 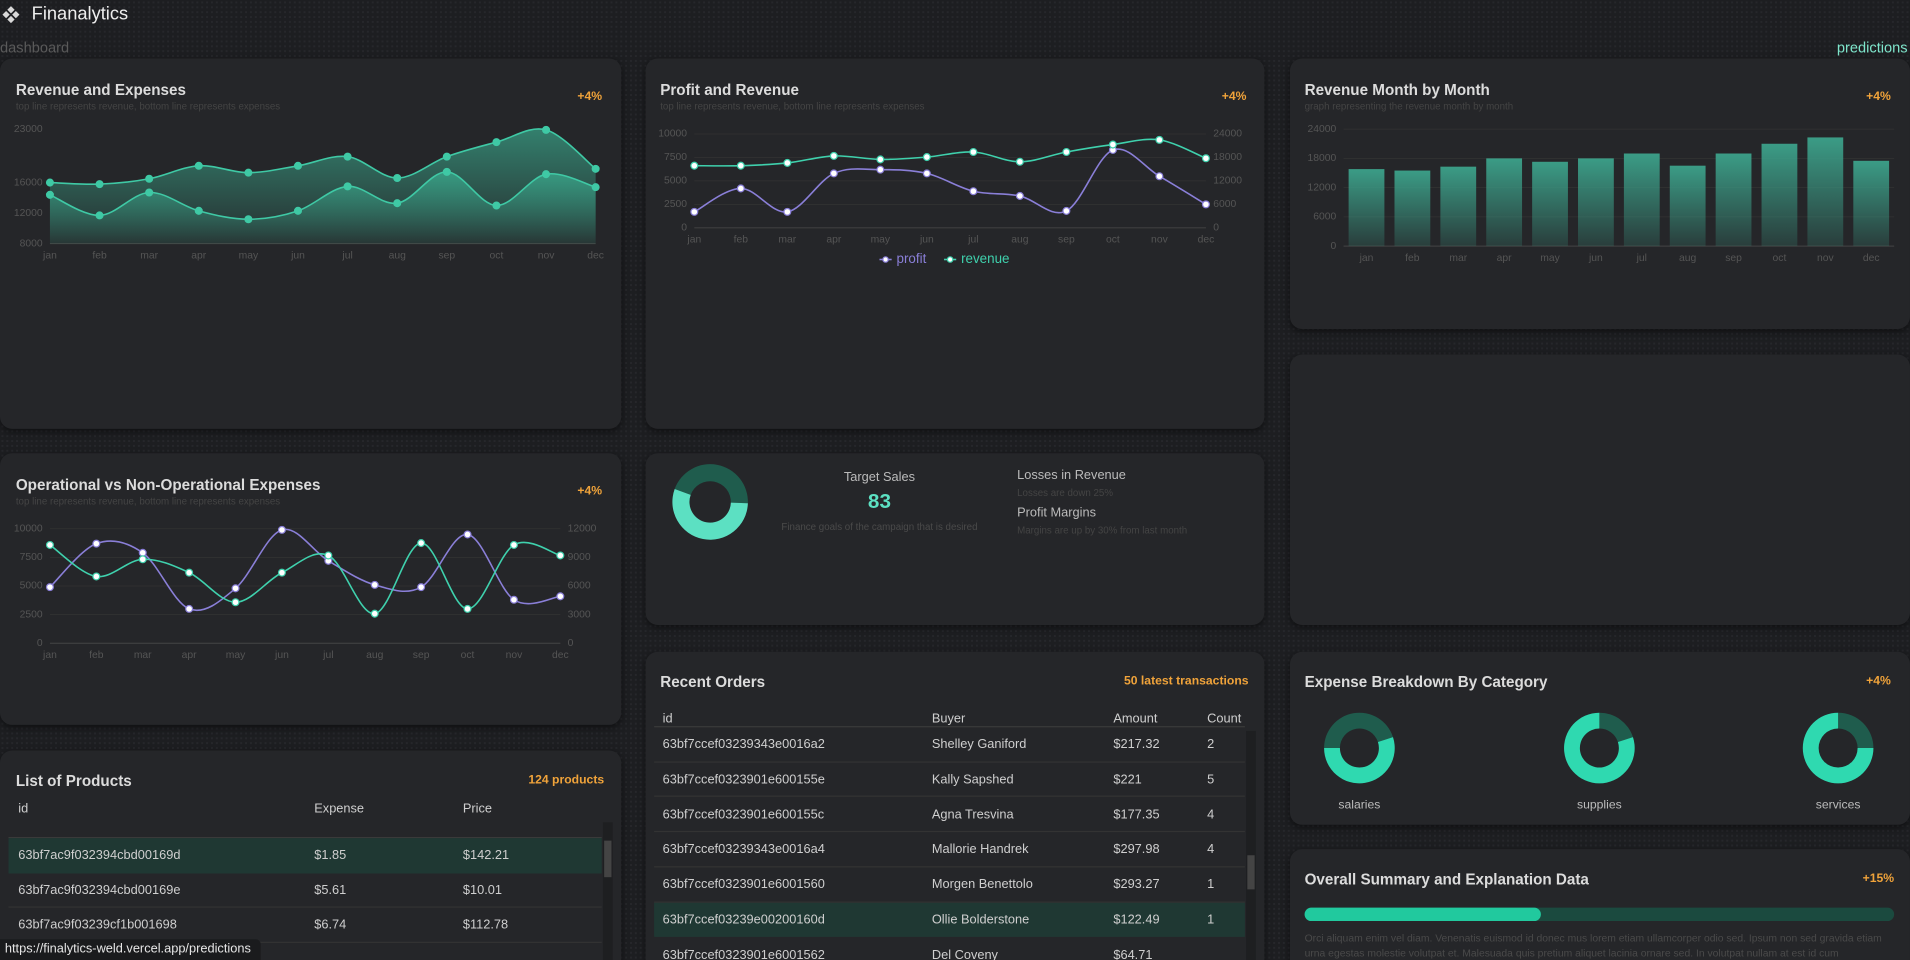 What do you see at coordinates (1136, 849) in the screenshot?
I see `table-cell: $297.98` at bounding box center [1136, 849].